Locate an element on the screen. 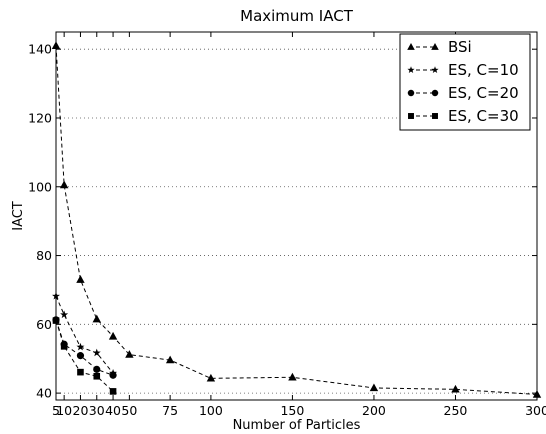  legend-item-es-c10: ES, C=10 is located at coordinates (463, 70).